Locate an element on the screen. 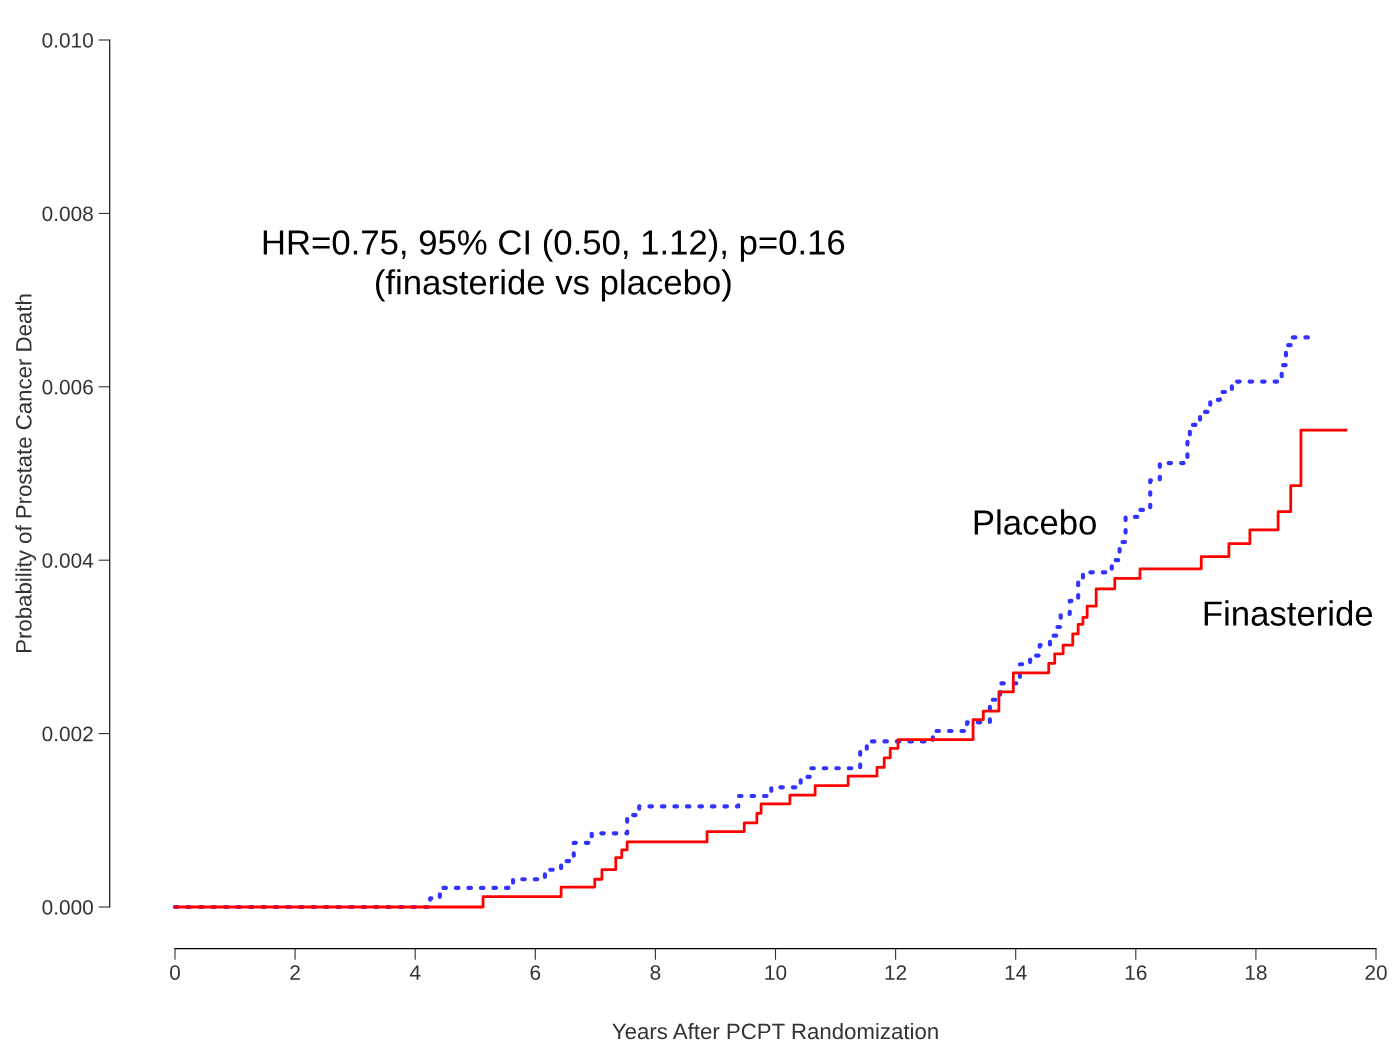 This screenshot has width=1395, height=1052. y-tick-label: 0.010 is located at coordinates (67, 40).